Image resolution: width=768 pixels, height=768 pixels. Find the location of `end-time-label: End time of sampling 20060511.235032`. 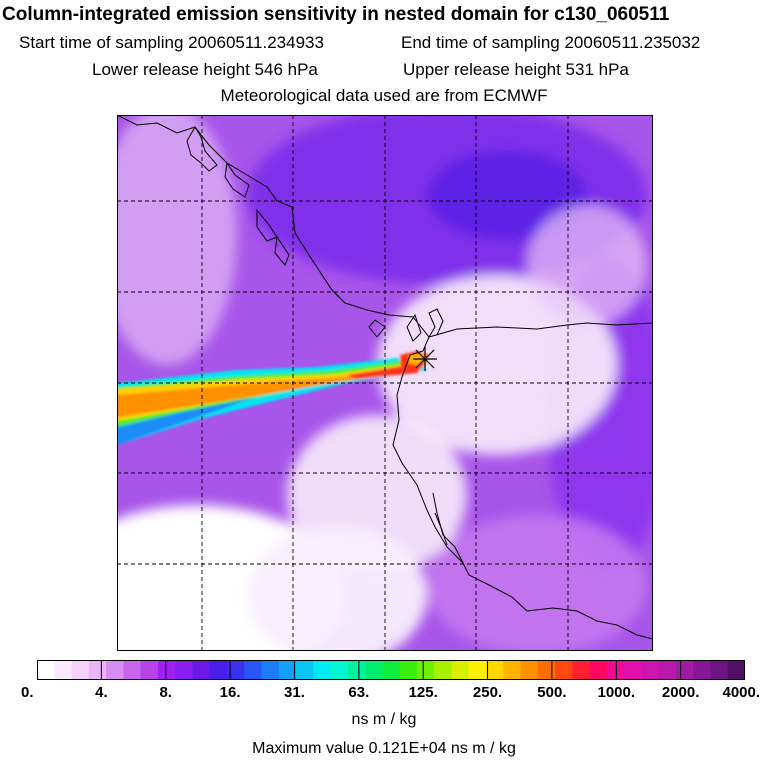

end-time-label: End time of sampling 20060511.235032 is located at coordinates (551, 42).